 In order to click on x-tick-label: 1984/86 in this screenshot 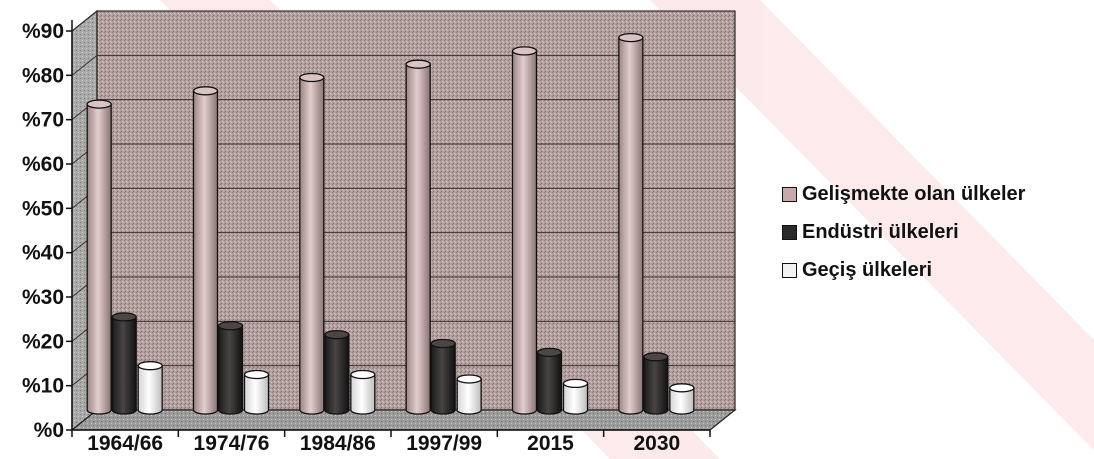, I will do `click(338, 443)`.